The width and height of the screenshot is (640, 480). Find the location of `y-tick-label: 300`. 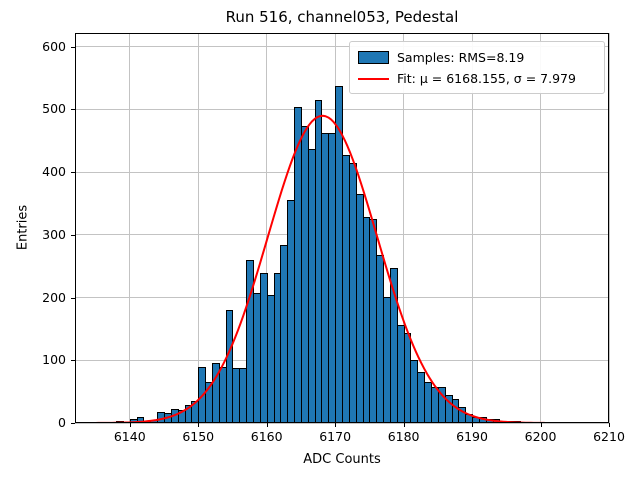

y-tick-label: 300 is located at coordinates (54, 234).